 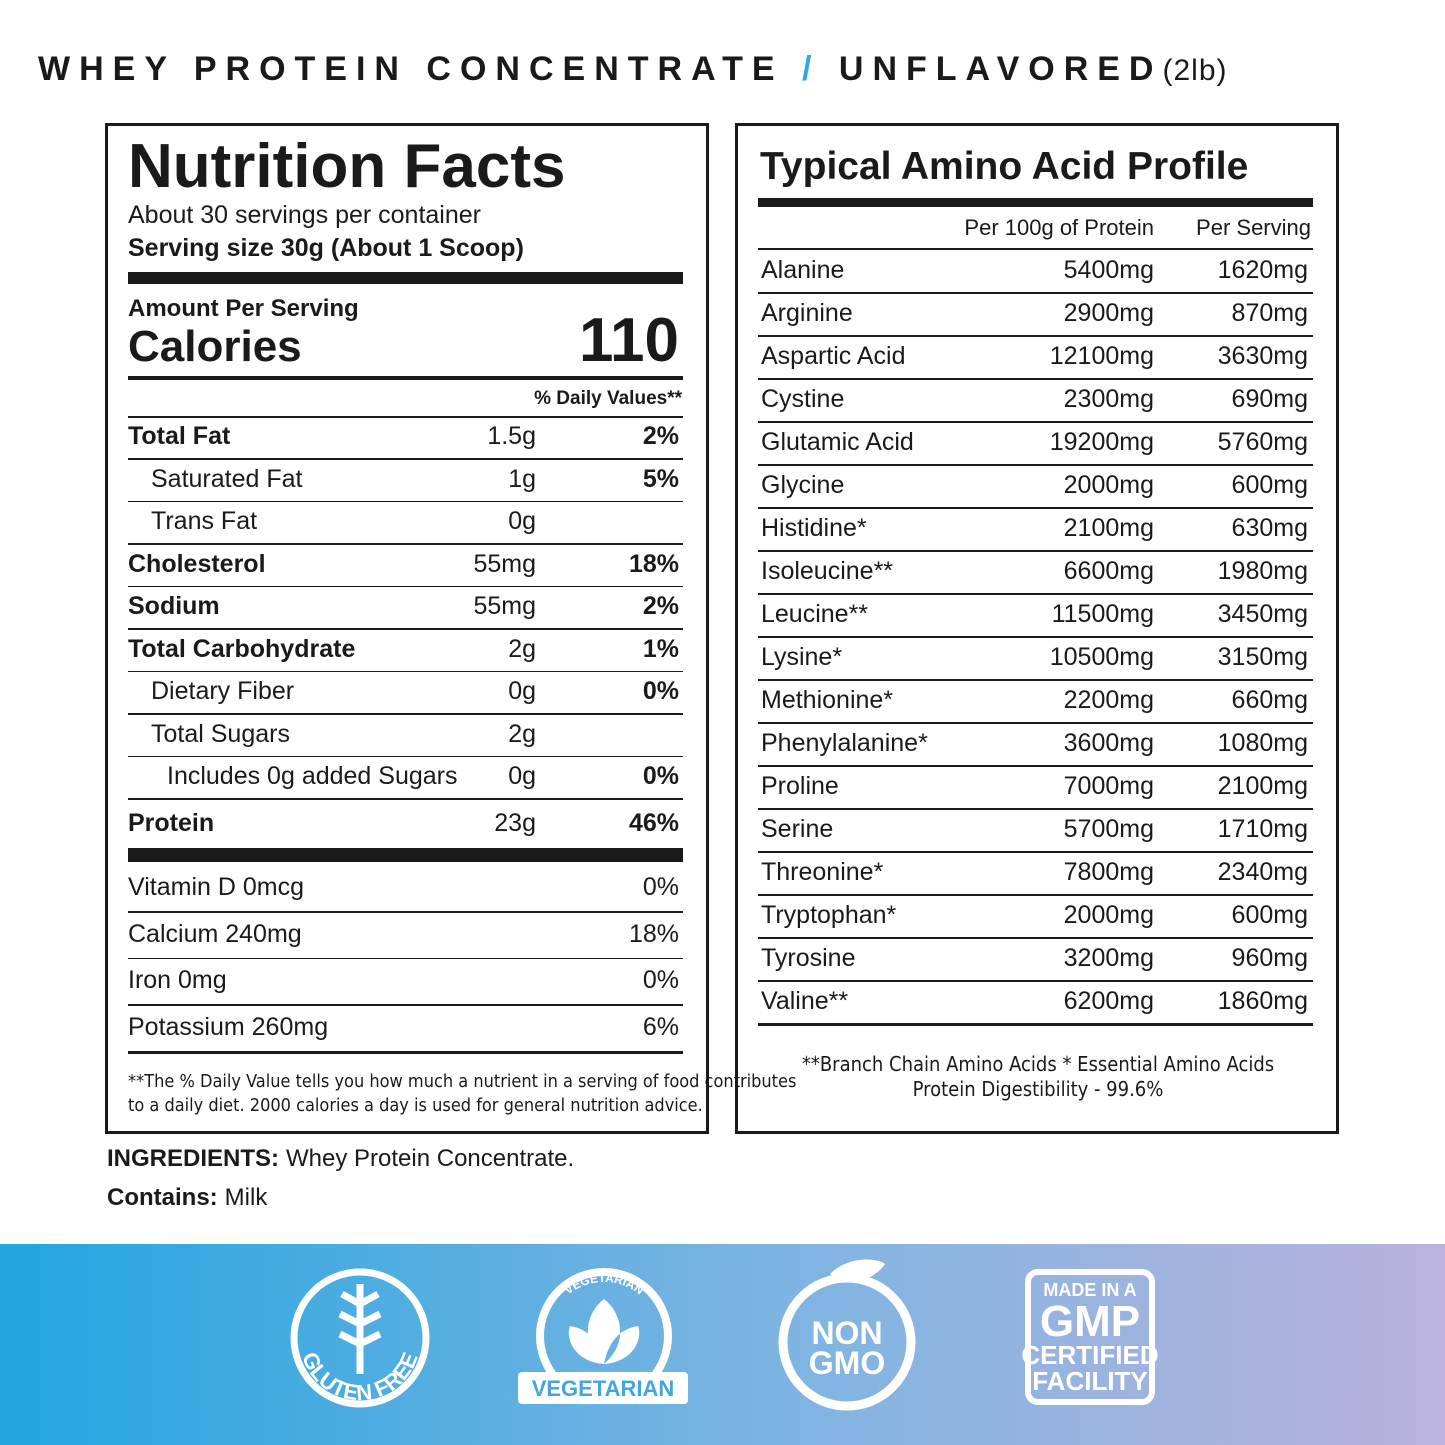 What do you see at coordinates (1108, 399) in the screenshot?
I see `per-100g: 2300mg` at bounding box center [1108, 399].